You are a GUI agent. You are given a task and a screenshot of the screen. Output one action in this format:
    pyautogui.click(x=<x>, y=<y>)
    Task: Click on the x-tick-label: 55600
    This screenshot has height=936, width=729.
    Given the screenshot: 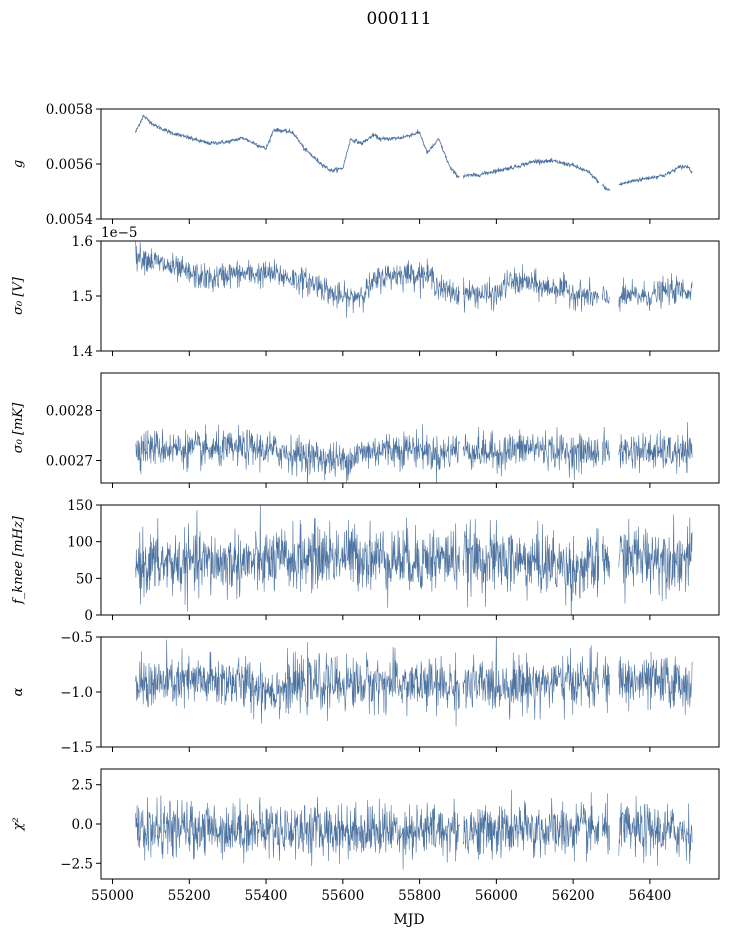 What is the action you would take?
    pyautogui.click(x=342, y=896)
    